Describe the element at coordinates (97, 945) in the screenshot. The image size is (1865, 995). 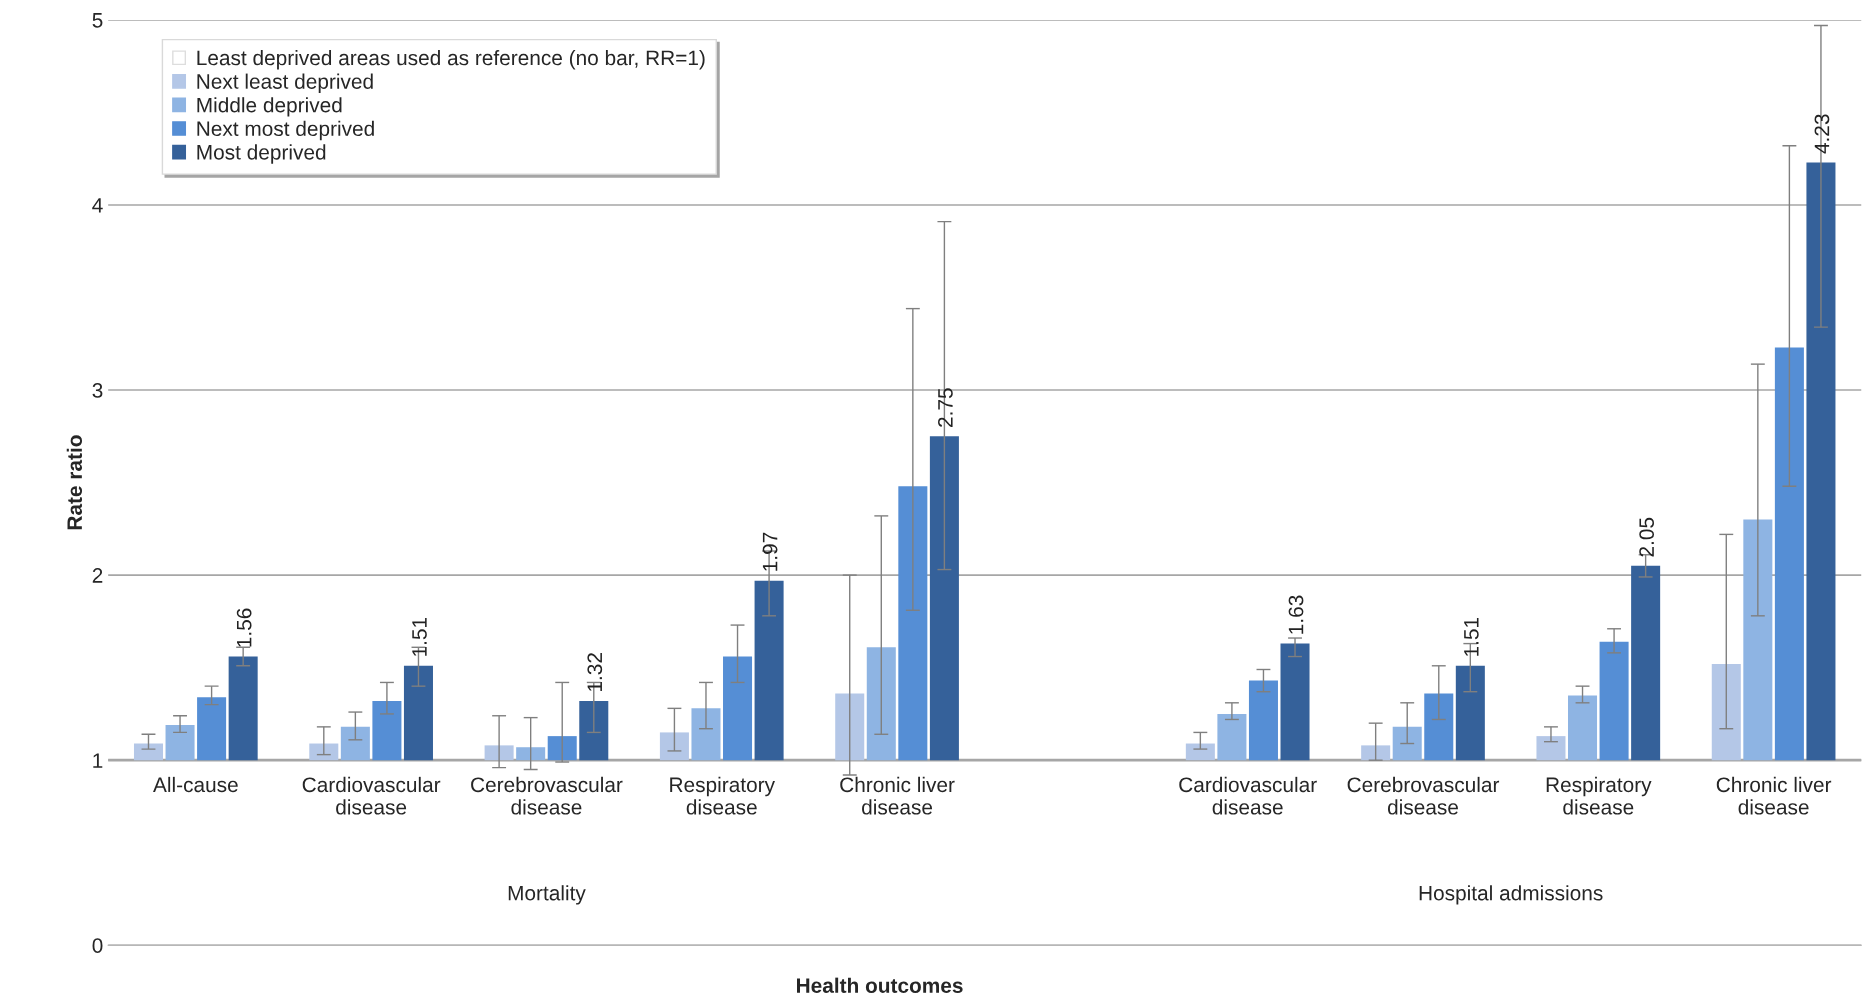
I see `y-tick-label: 0` at that location.